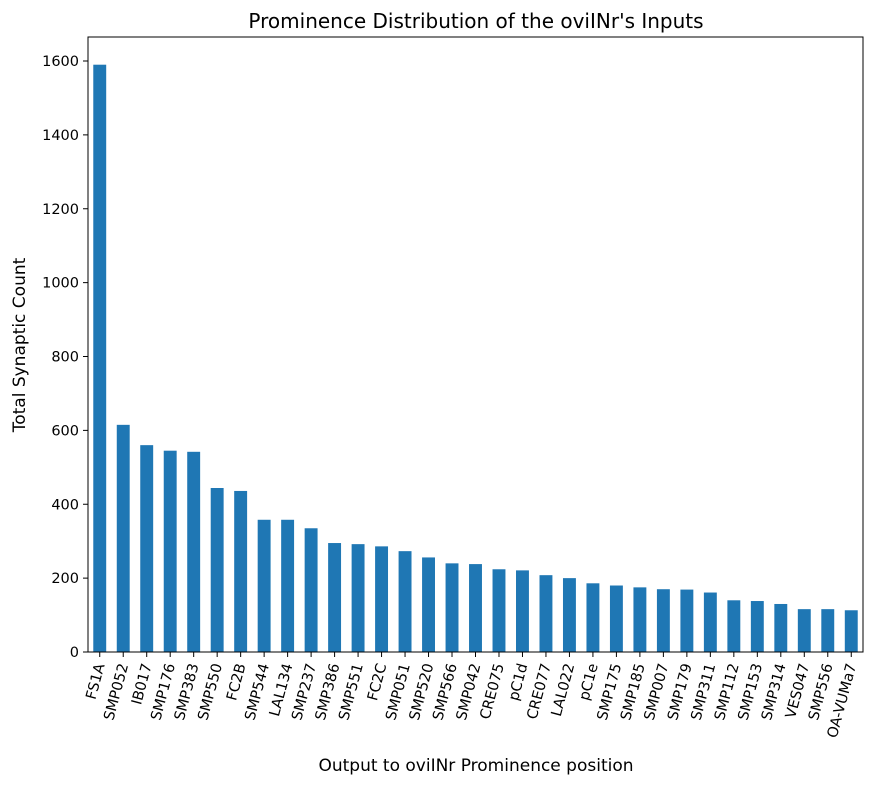 This screenshot has width=874, height=785. What do you see at coordinates (60, 210) in the screenshot?
I see `y-tick-label: 1200` at bounding box center [60, 210].